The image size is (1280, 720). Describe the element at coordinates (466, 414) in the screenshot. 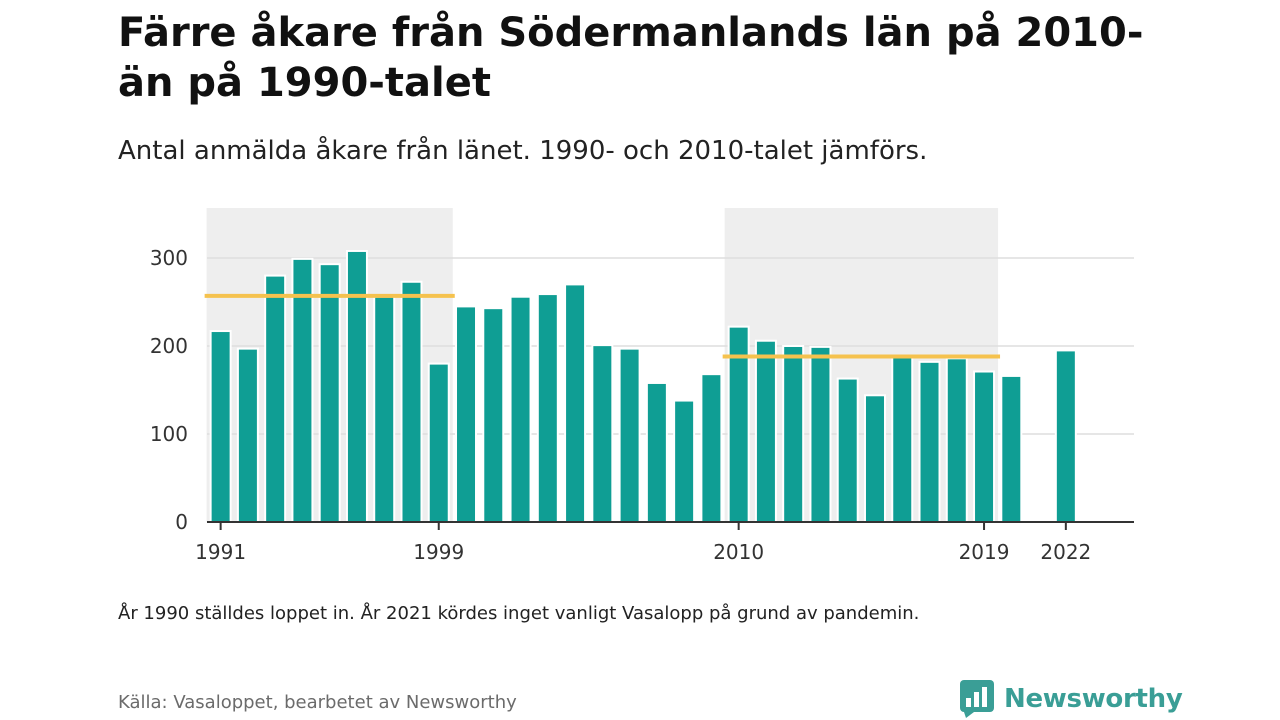

I see `bar-2000` at that location.